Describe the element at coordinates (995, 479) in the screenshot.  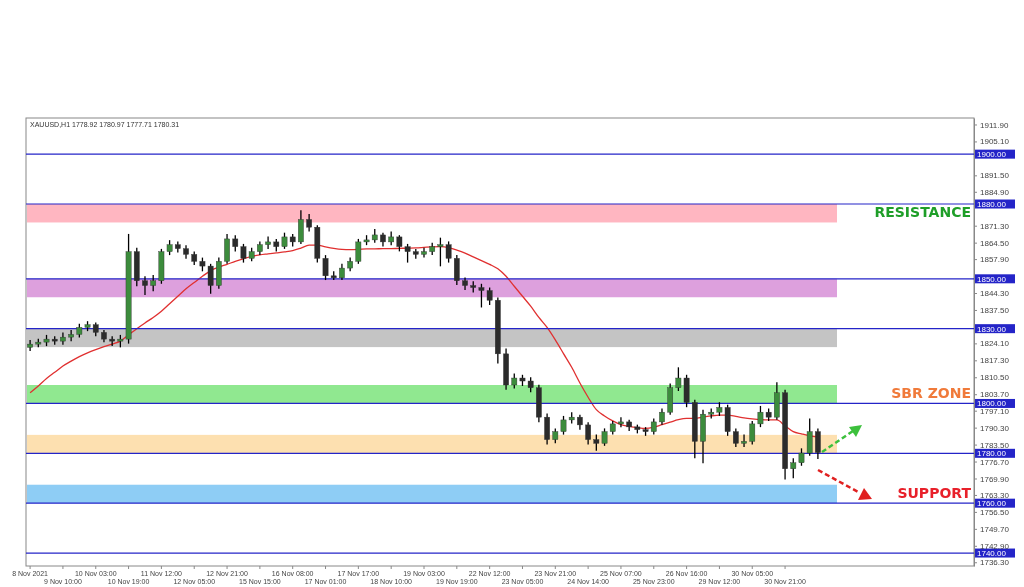
I see `y-tick-label: 1769.90` at that location.